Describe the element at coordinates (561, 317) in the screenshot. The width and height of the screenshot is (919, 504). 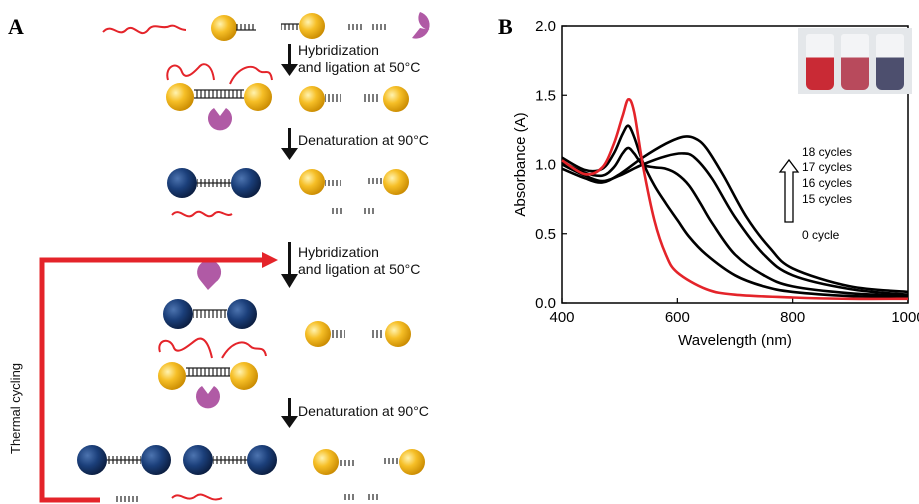
I see `x-tick-label: 400` at that location.